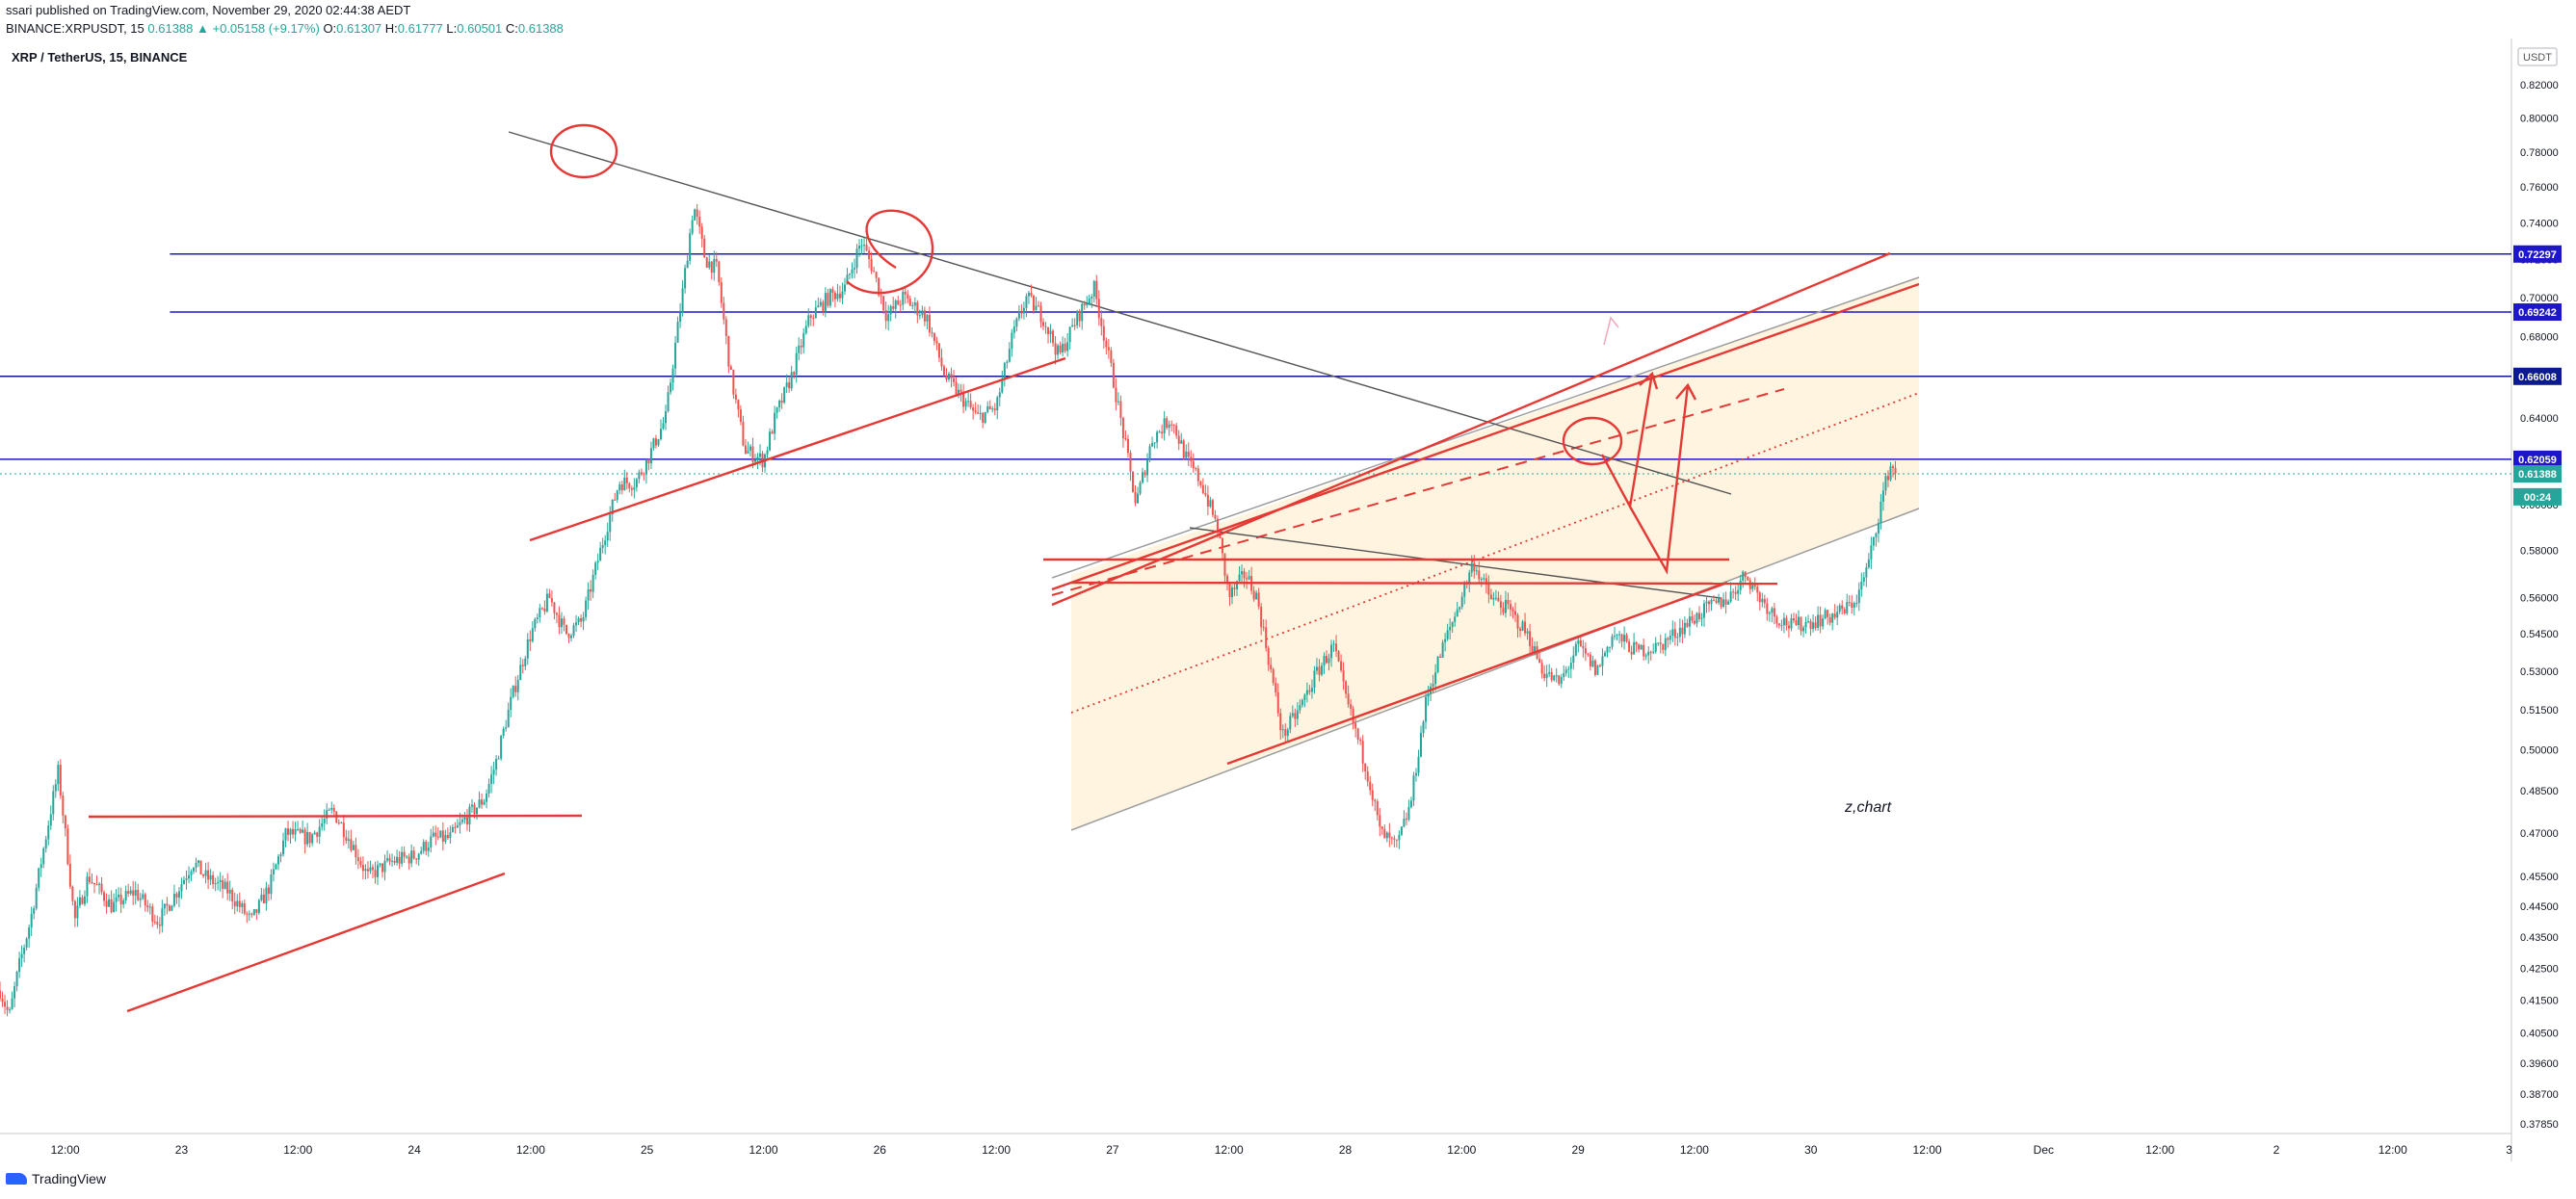 The height and width of the screenshot is (1199, 2576). I want to click on y-tick-label: 0.51500, so click(2540, 711).